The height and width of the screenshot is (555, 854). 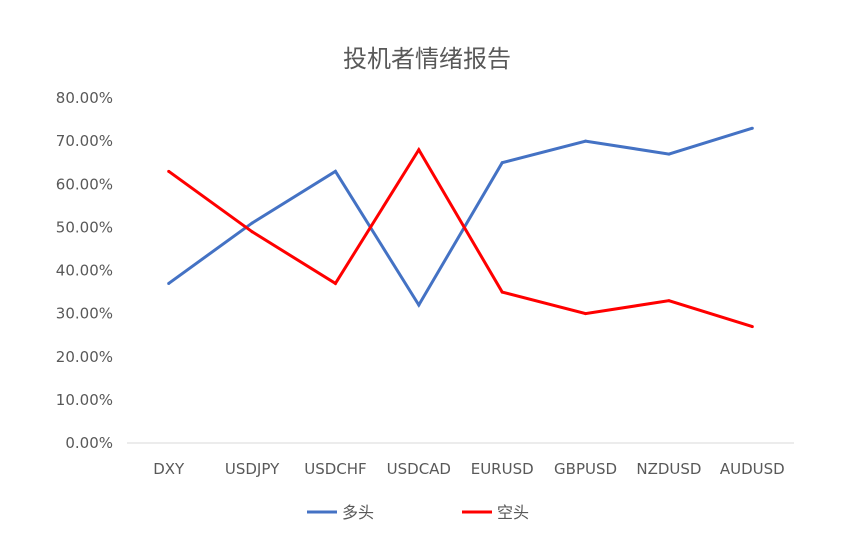 I want to click on y-tick-label: 20.00%, so click(x=84, y=357).